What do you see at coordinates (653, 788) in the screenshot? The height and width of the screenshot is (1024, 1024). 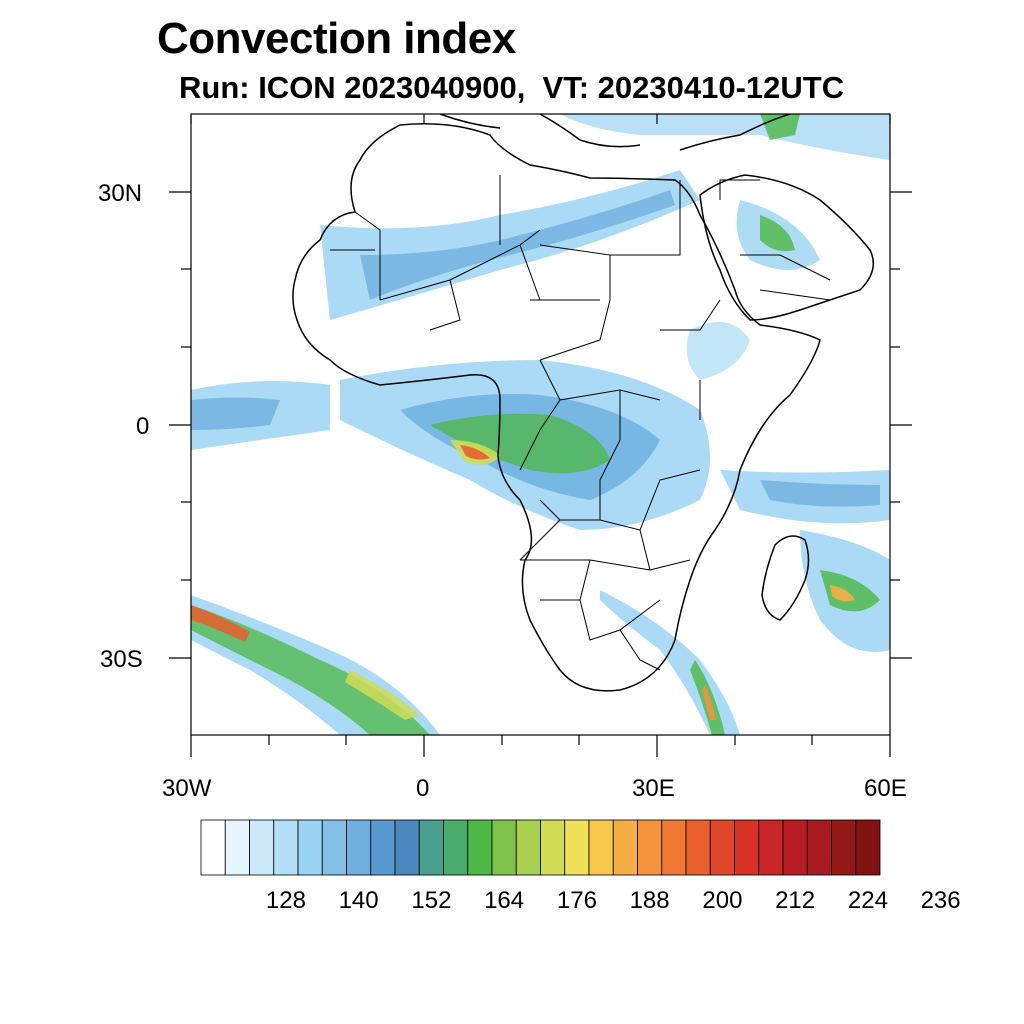 I see `lon-label-30e: 30E` at bounding box center [653, 788].